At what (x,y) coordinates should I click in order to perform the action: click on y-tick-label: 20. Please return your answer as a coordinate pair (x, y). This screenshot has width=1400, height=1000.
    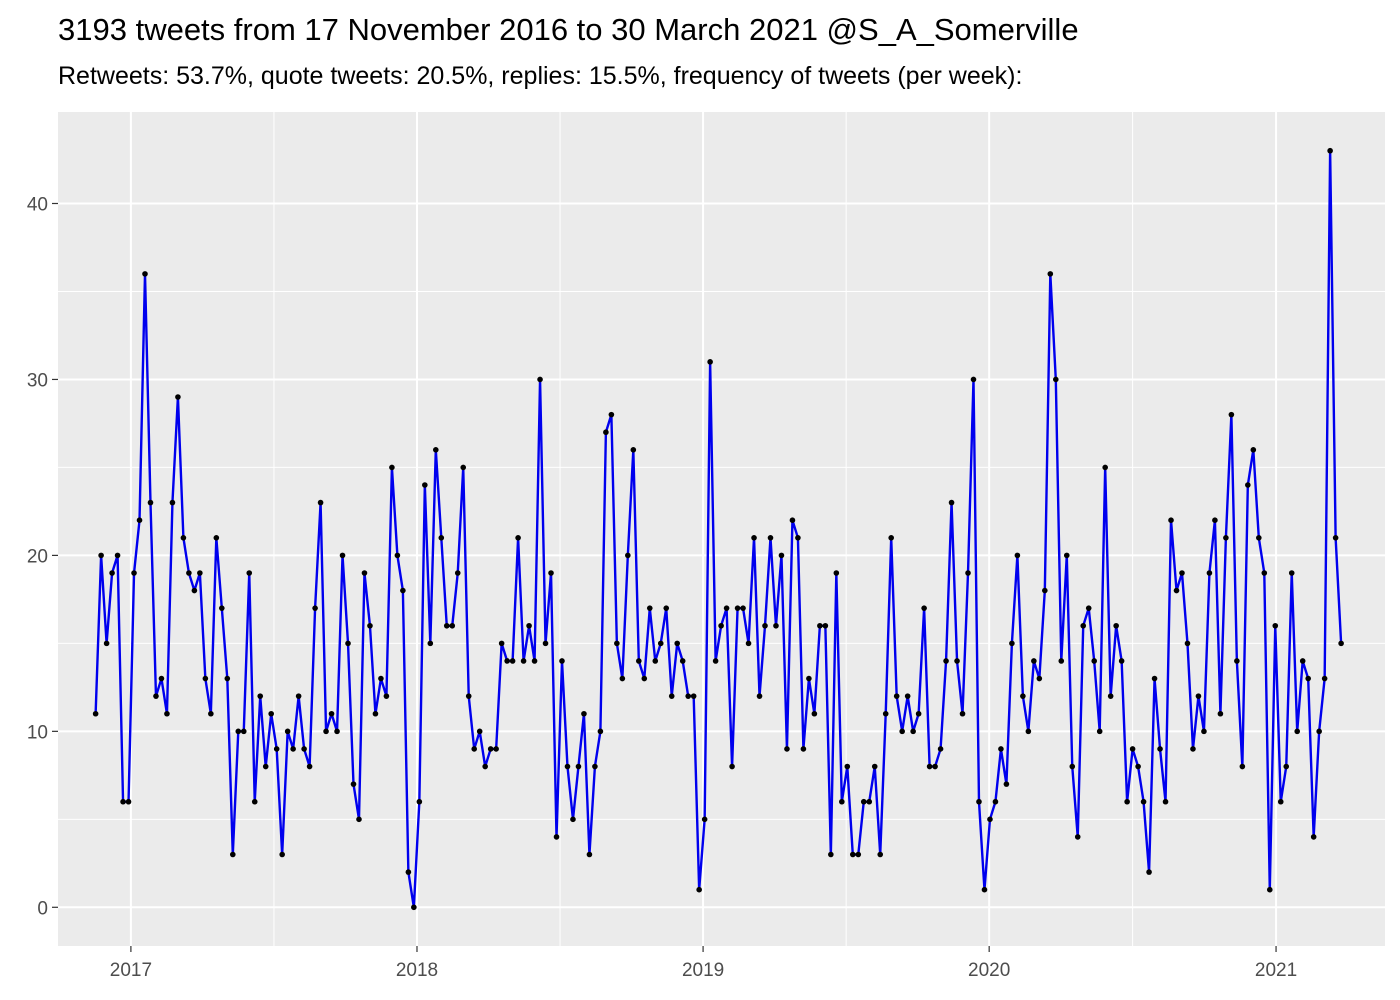
    Looking at the image, I should click on (37, 556).